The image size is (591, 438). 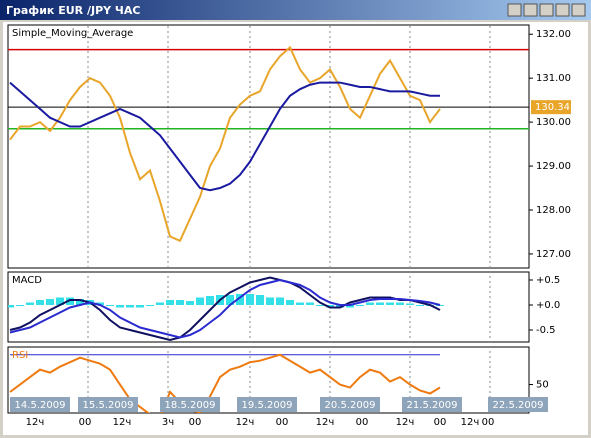 I want to click on panel-title: RSI, so click(x=20, y=355).